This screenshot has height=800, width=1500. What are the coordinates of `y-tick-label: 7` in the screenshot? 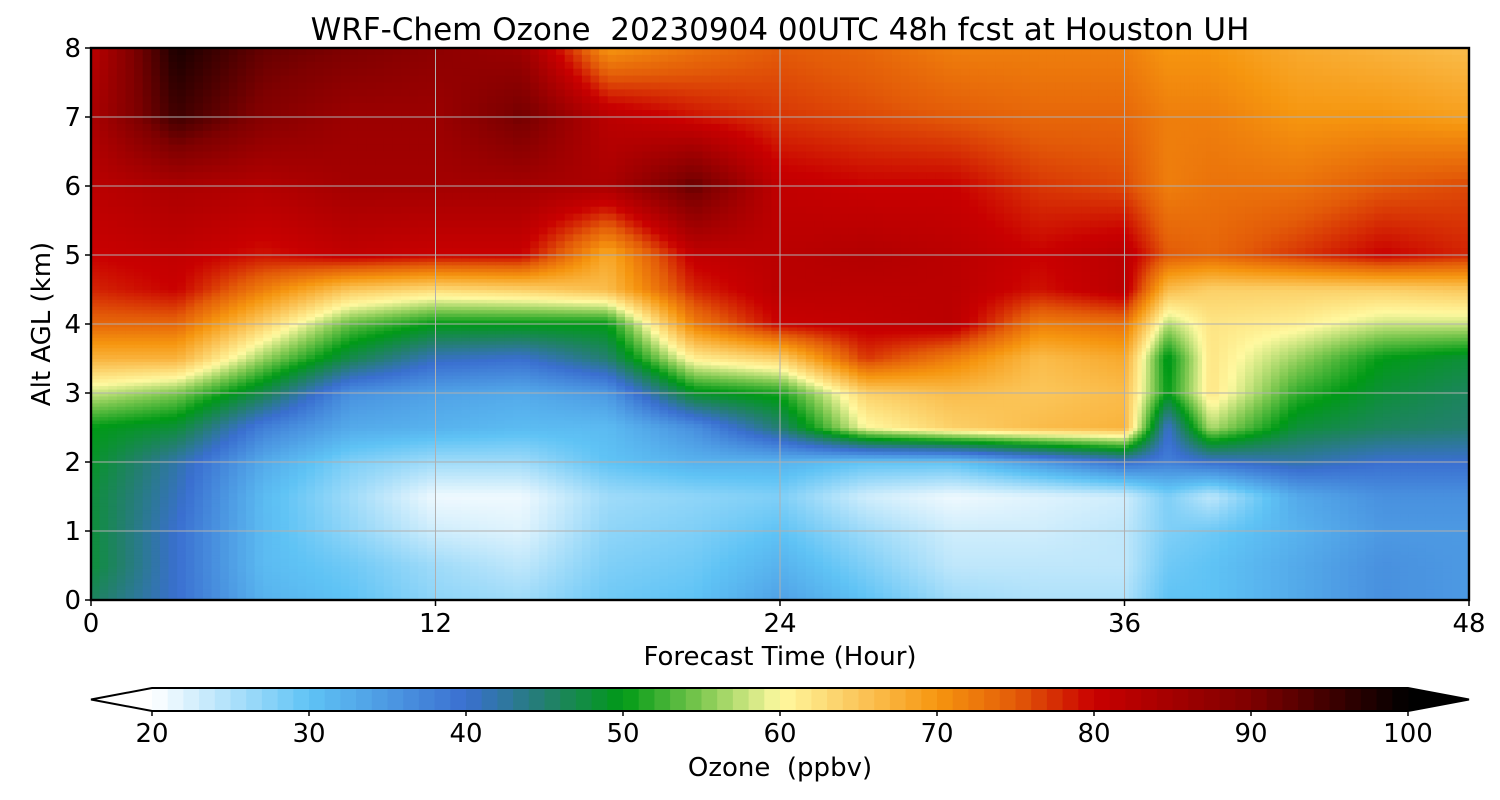 It's located at (72, 118).